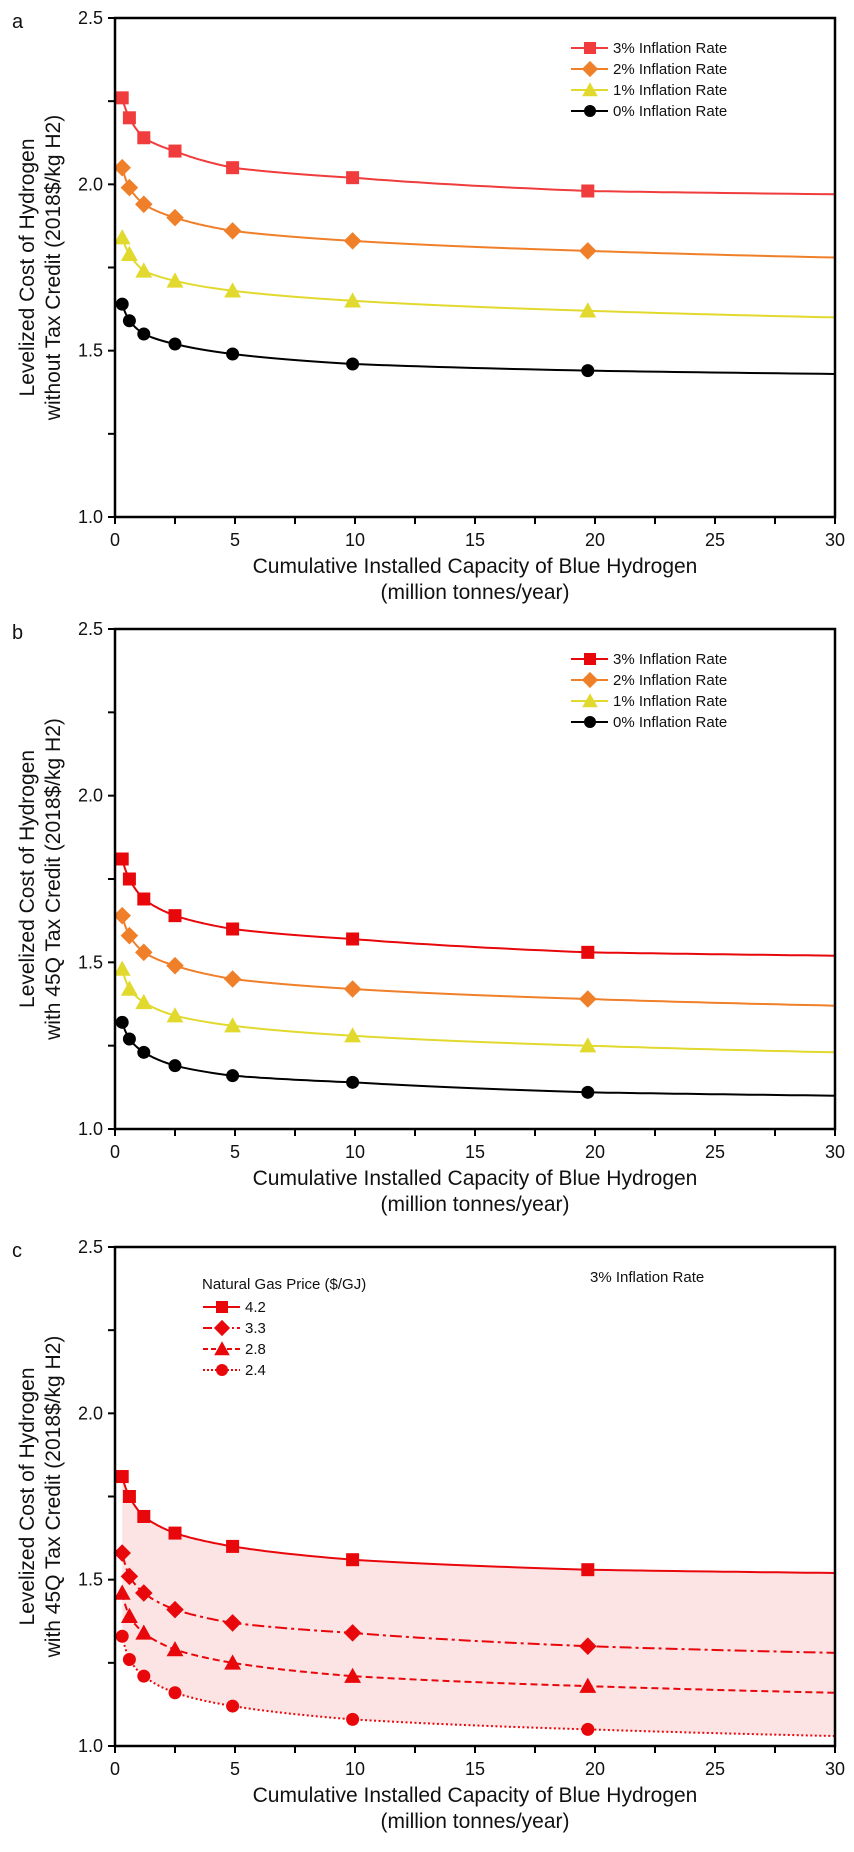 The height and width of the screenshot is (1852, 854). What do you see at coordinates (18, 22) in the screenshot?
I see `panel-letter: a` at bounding box center [18, 22].